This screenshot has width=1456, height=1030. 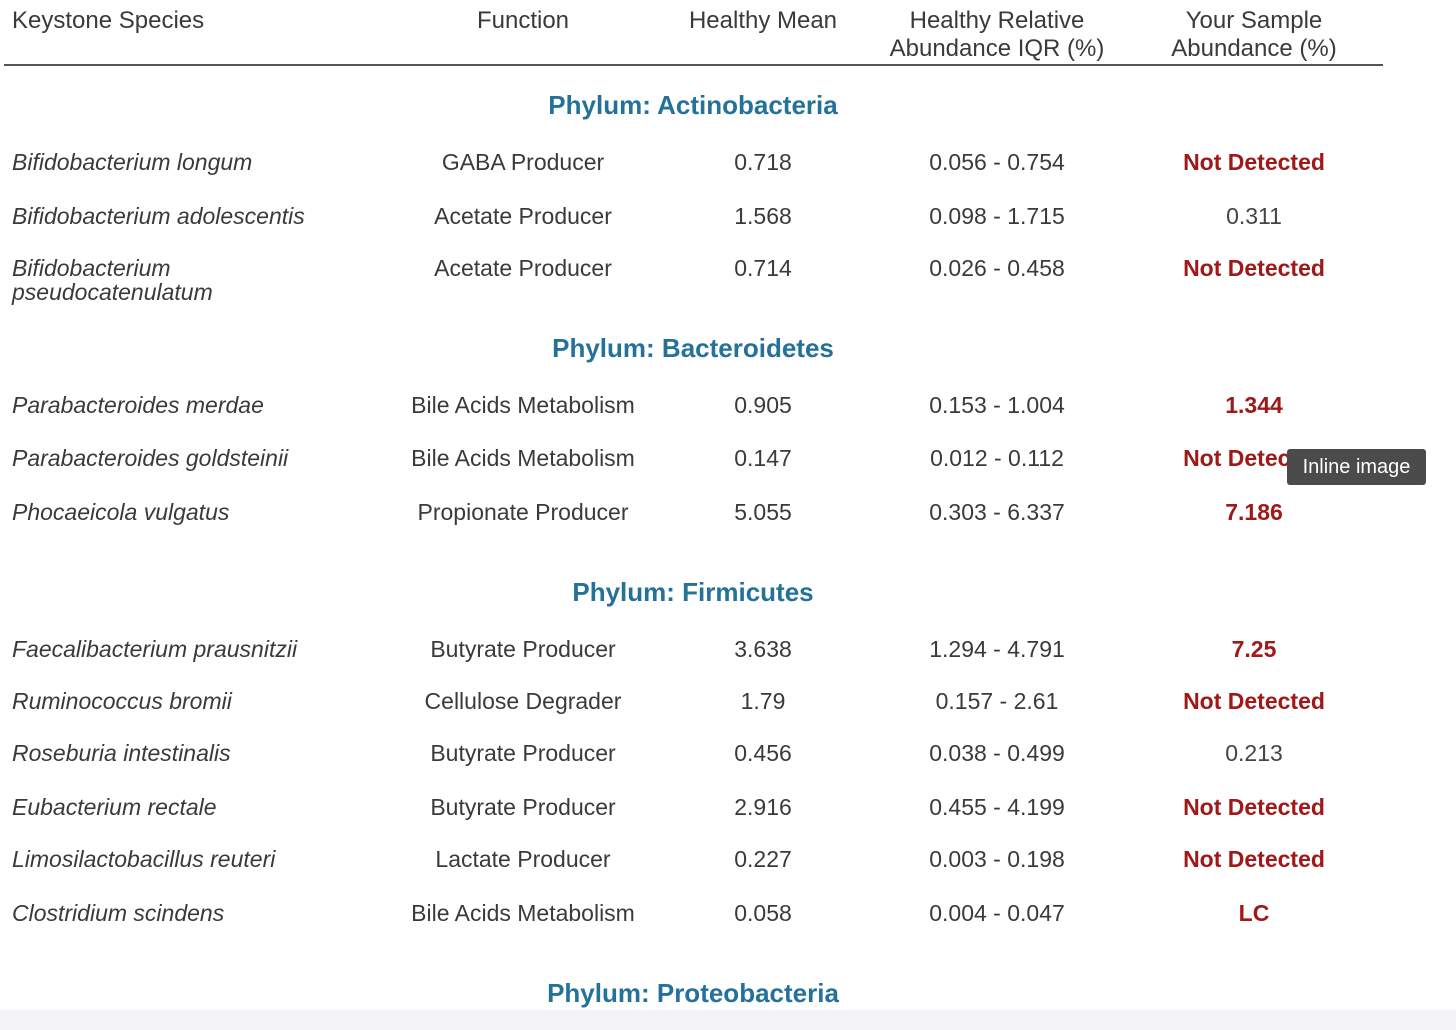 I want to click on sample-cell: 0.311, so click(x=1254, y=216).